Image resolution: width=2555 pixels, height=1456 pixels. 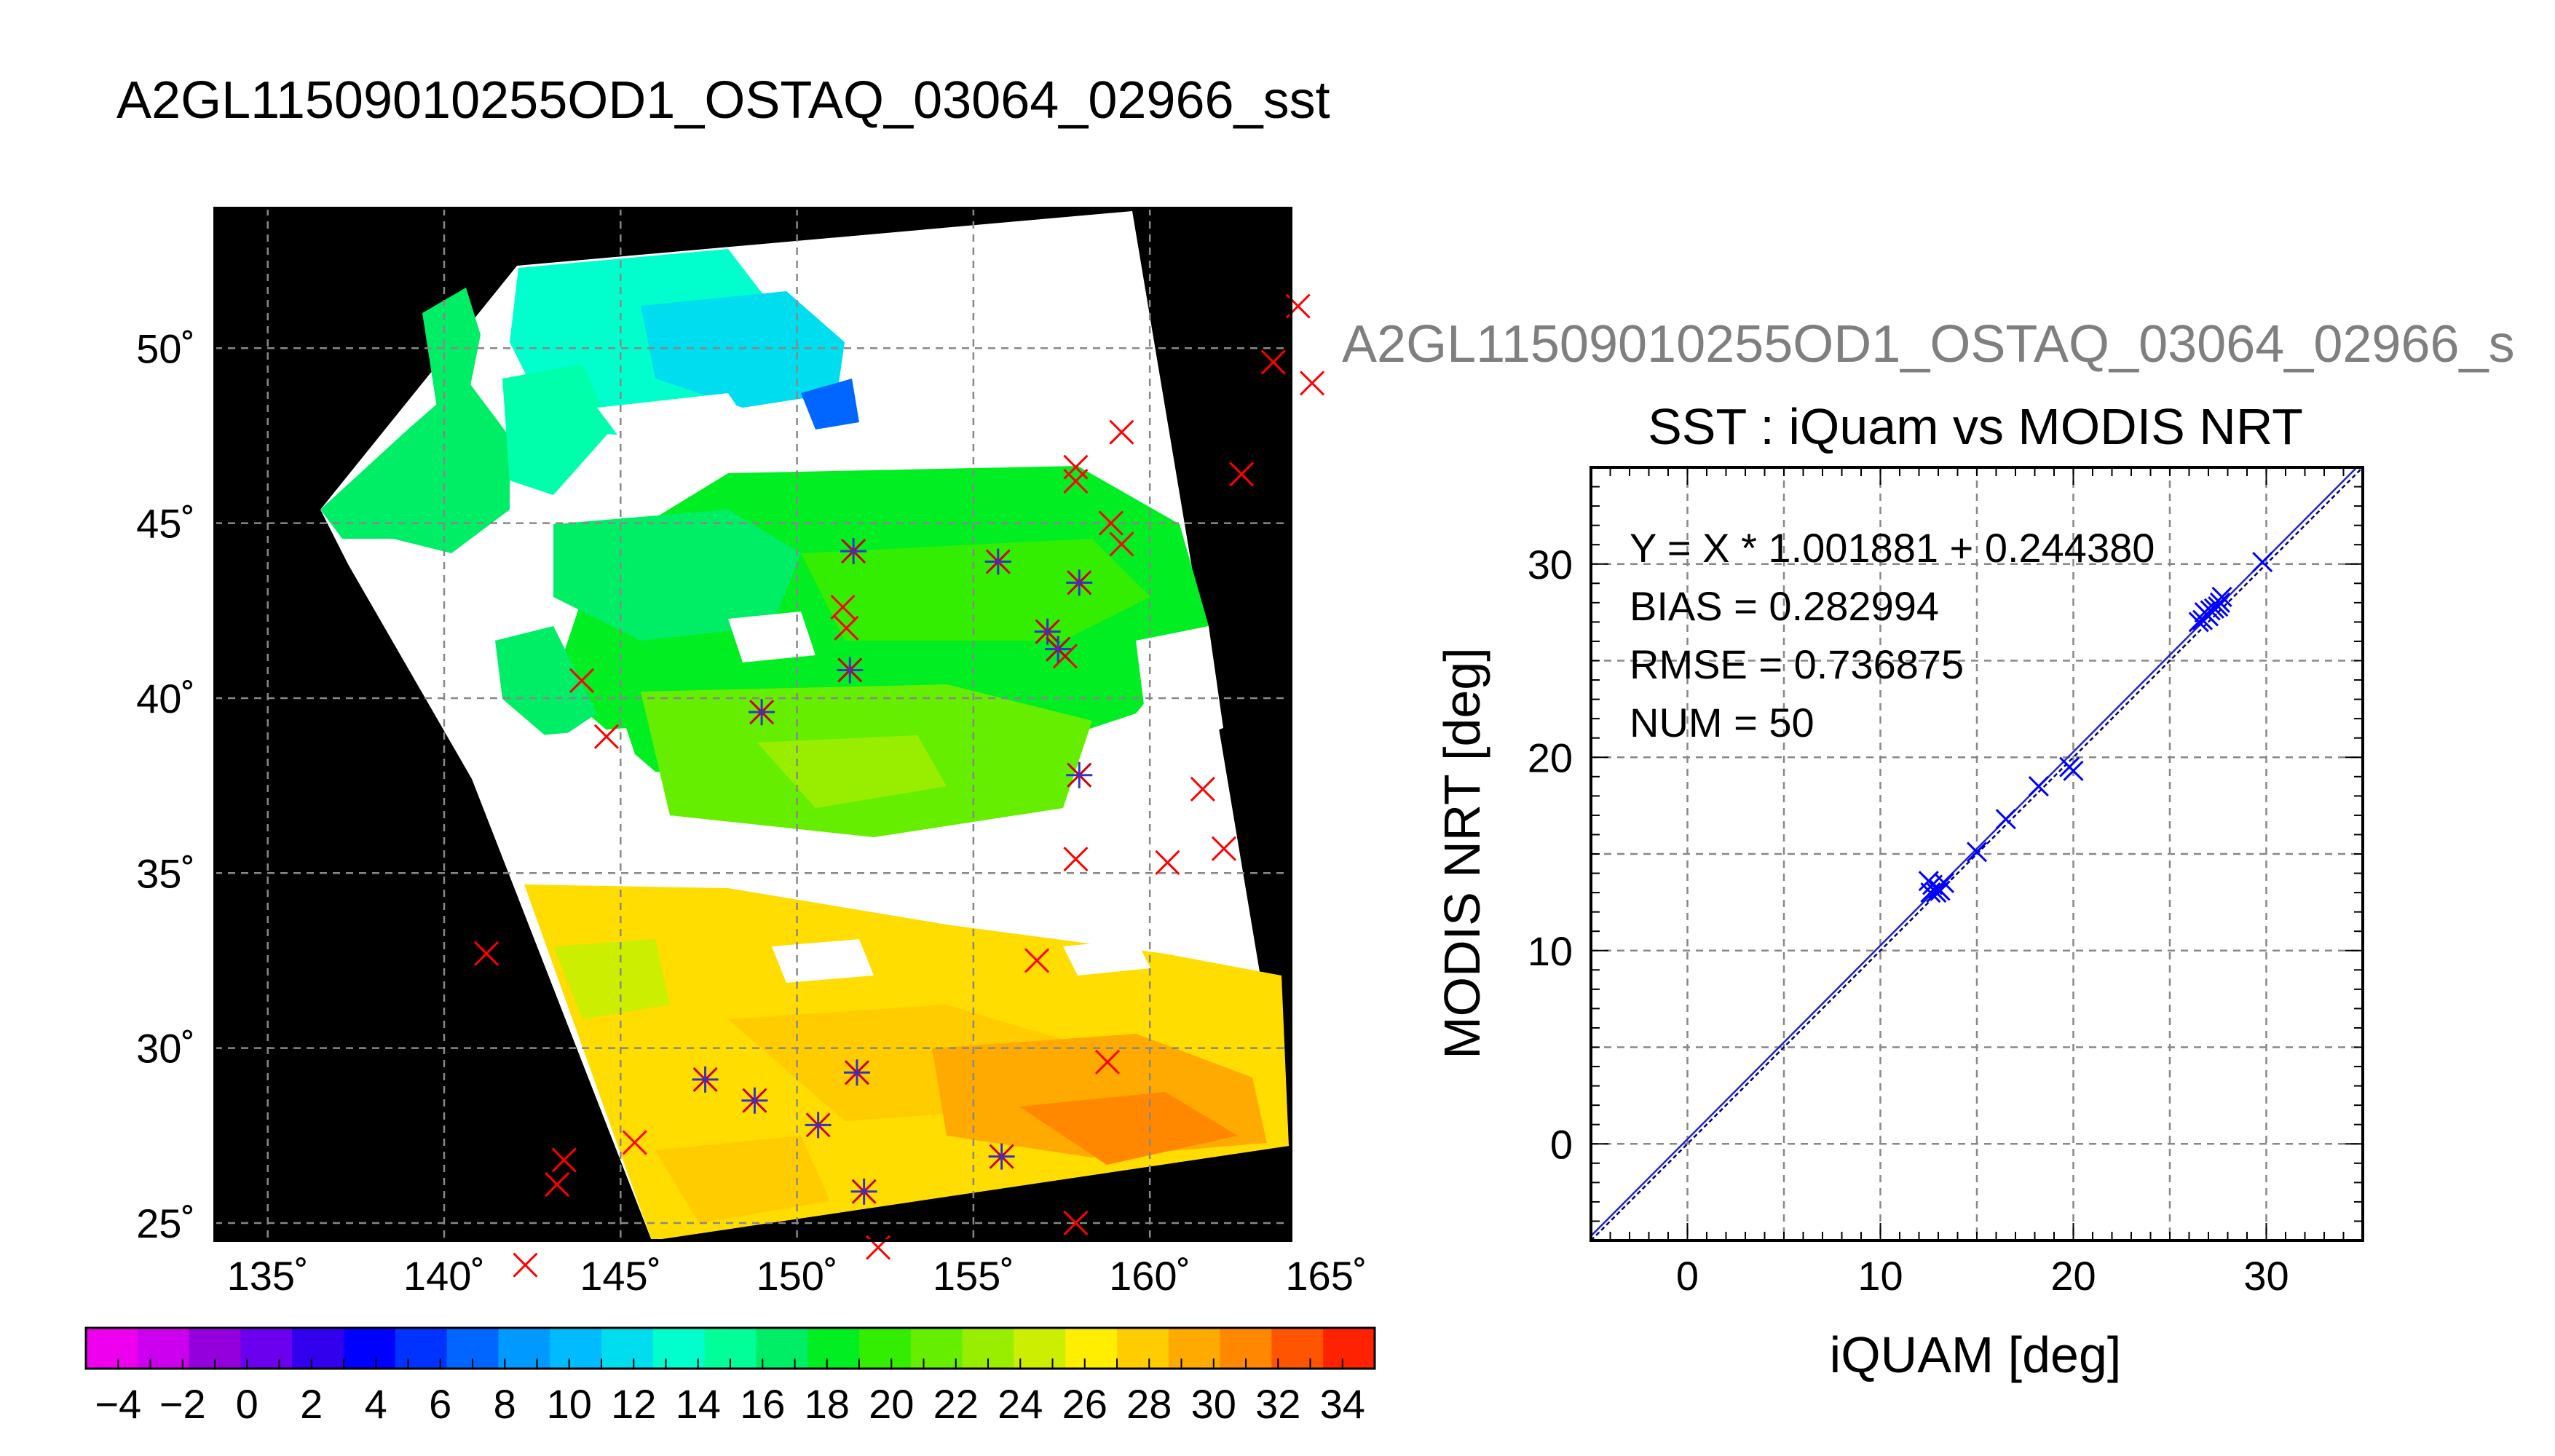 I want to click on scatter-points, so click(x=2095, y=727).